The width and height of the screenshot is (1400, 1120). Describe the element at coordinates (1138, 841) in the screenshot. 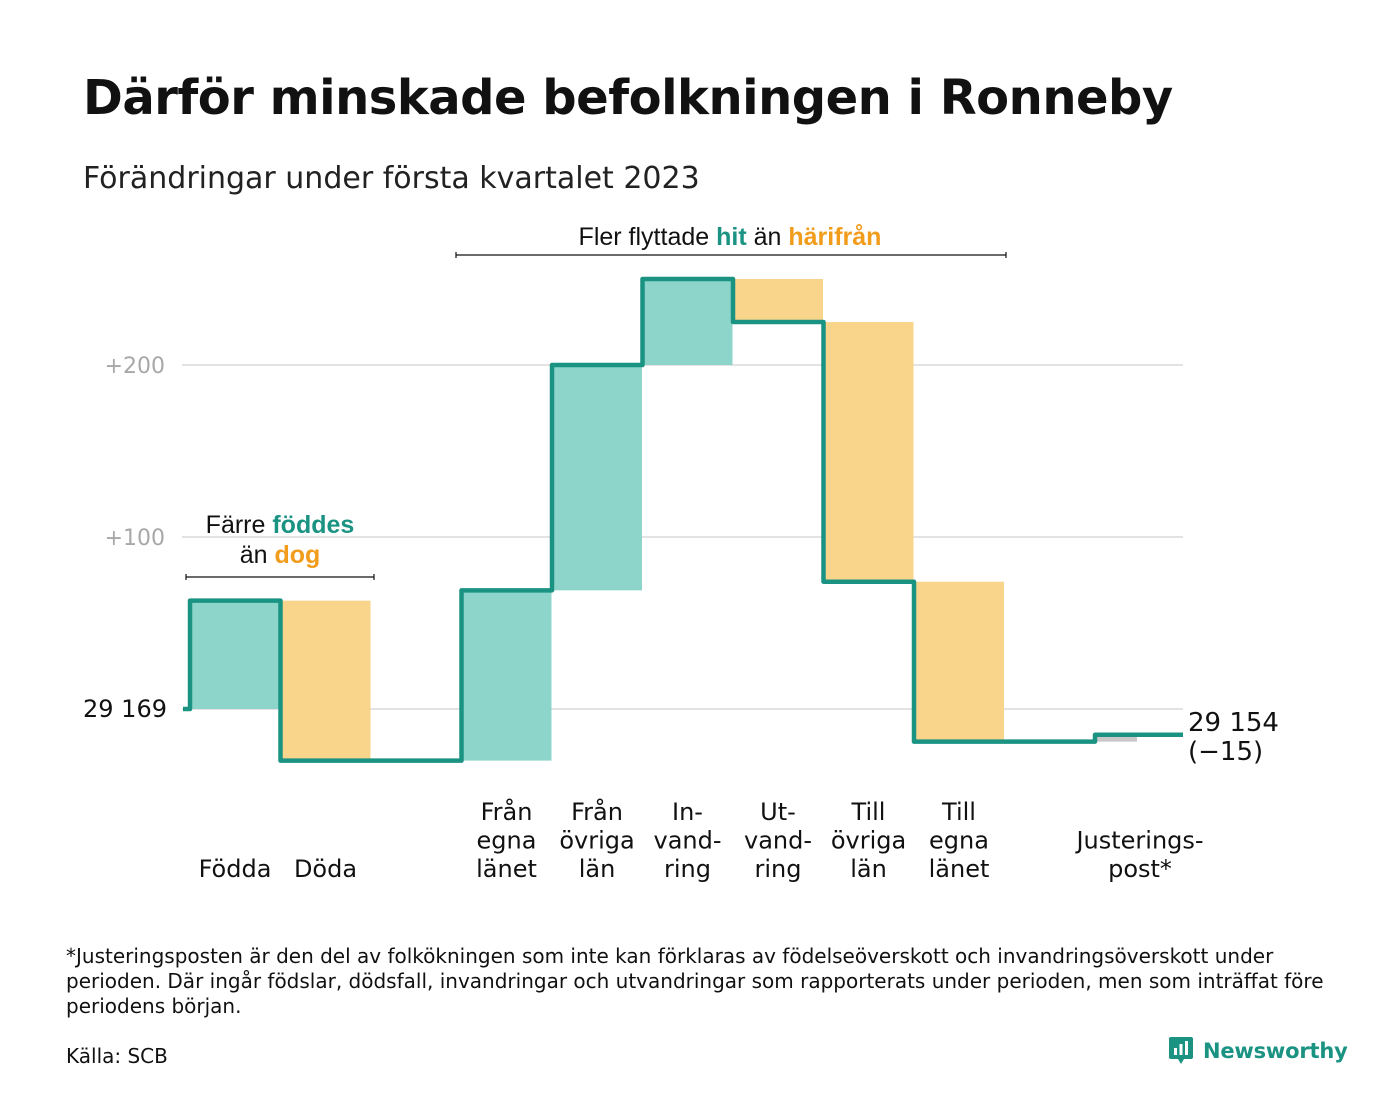

I see `category-label-line: Justerings-` at that location.